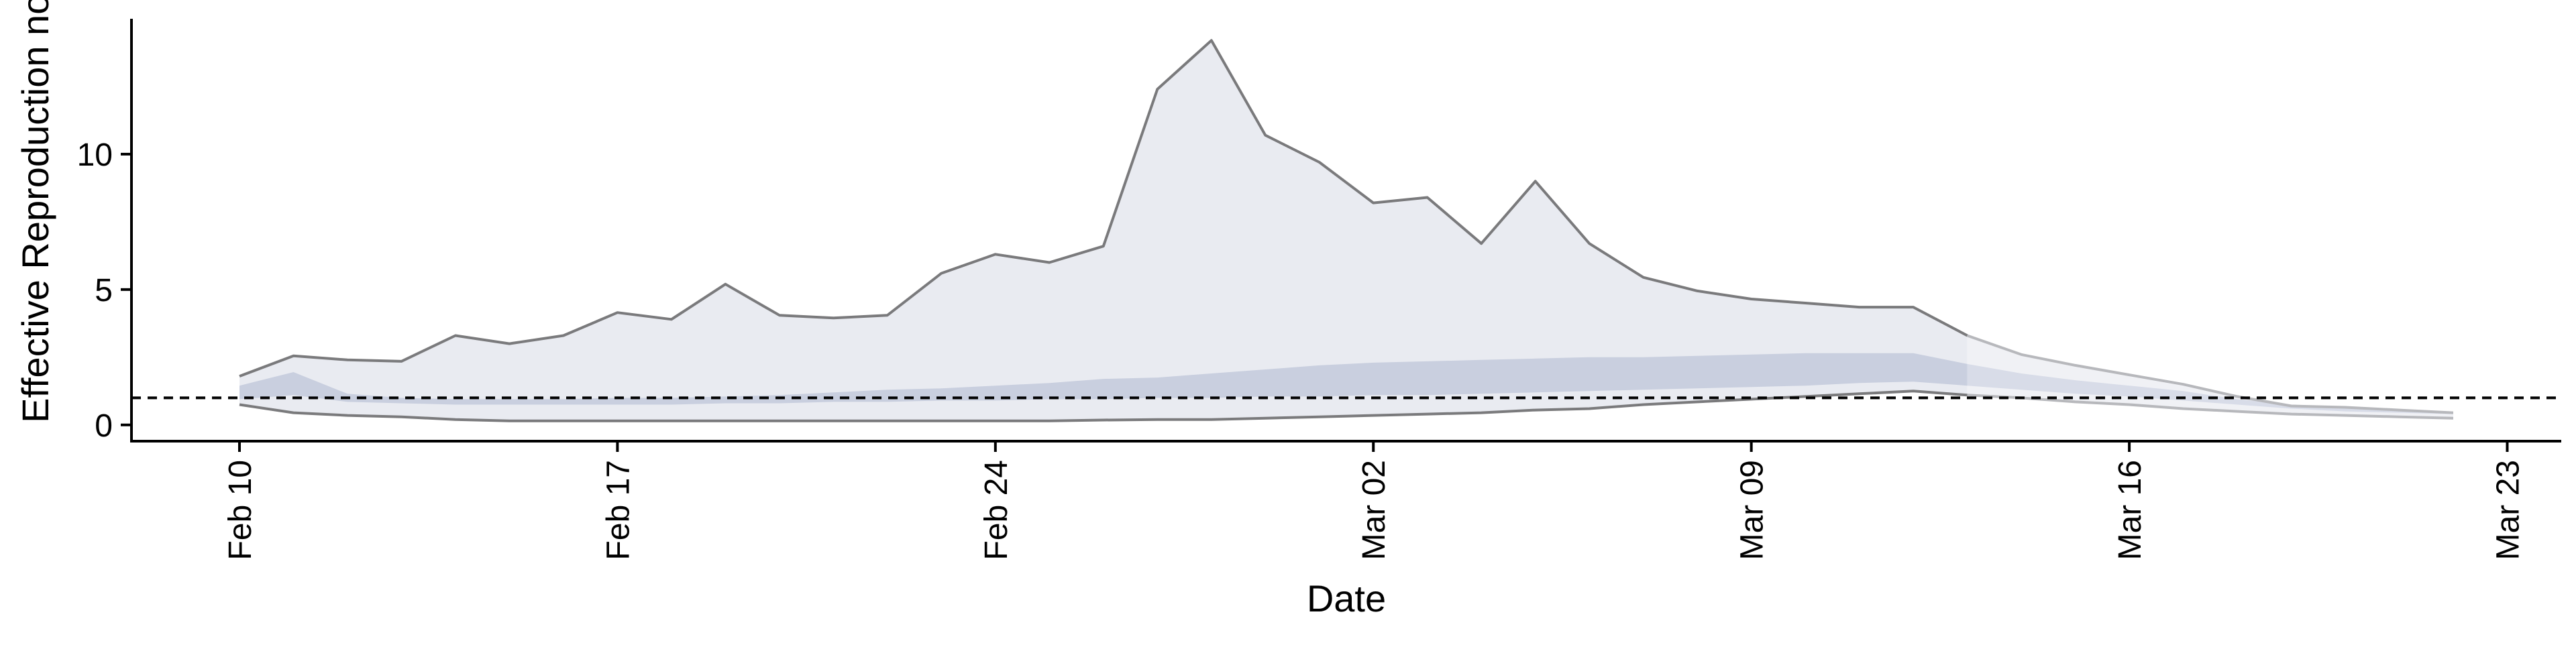  What do you see at coordinates (1374, 510) in the screenshot?
I see `x-tick-label: Mar 02` at bounding box center [1374, 510].